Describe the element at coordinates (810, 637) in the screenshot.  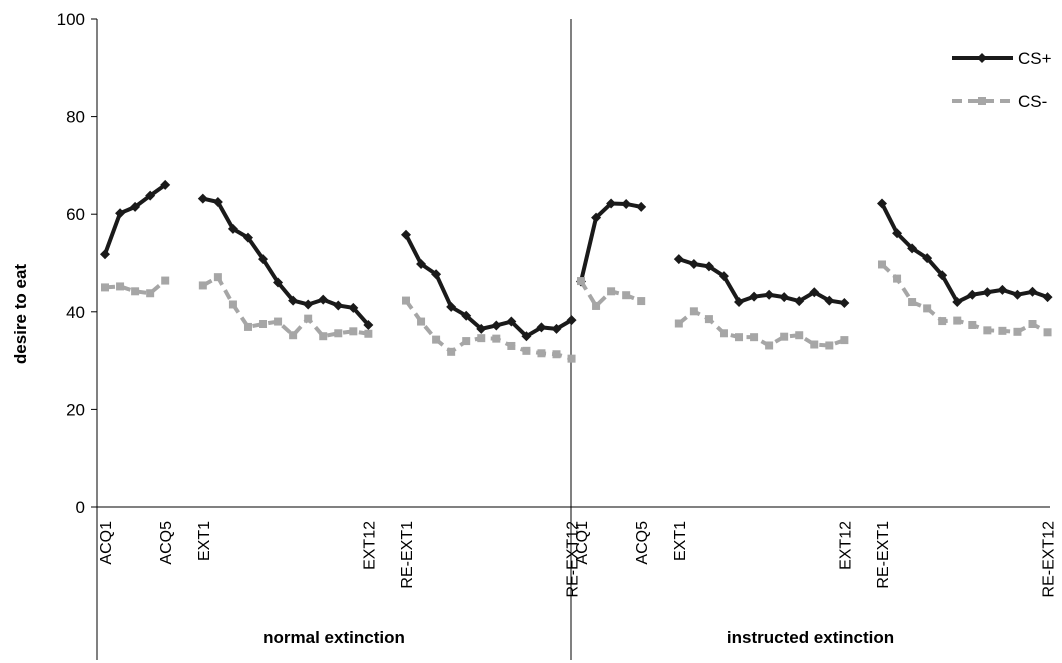
I see `group-label: instructed extinction` at that location.